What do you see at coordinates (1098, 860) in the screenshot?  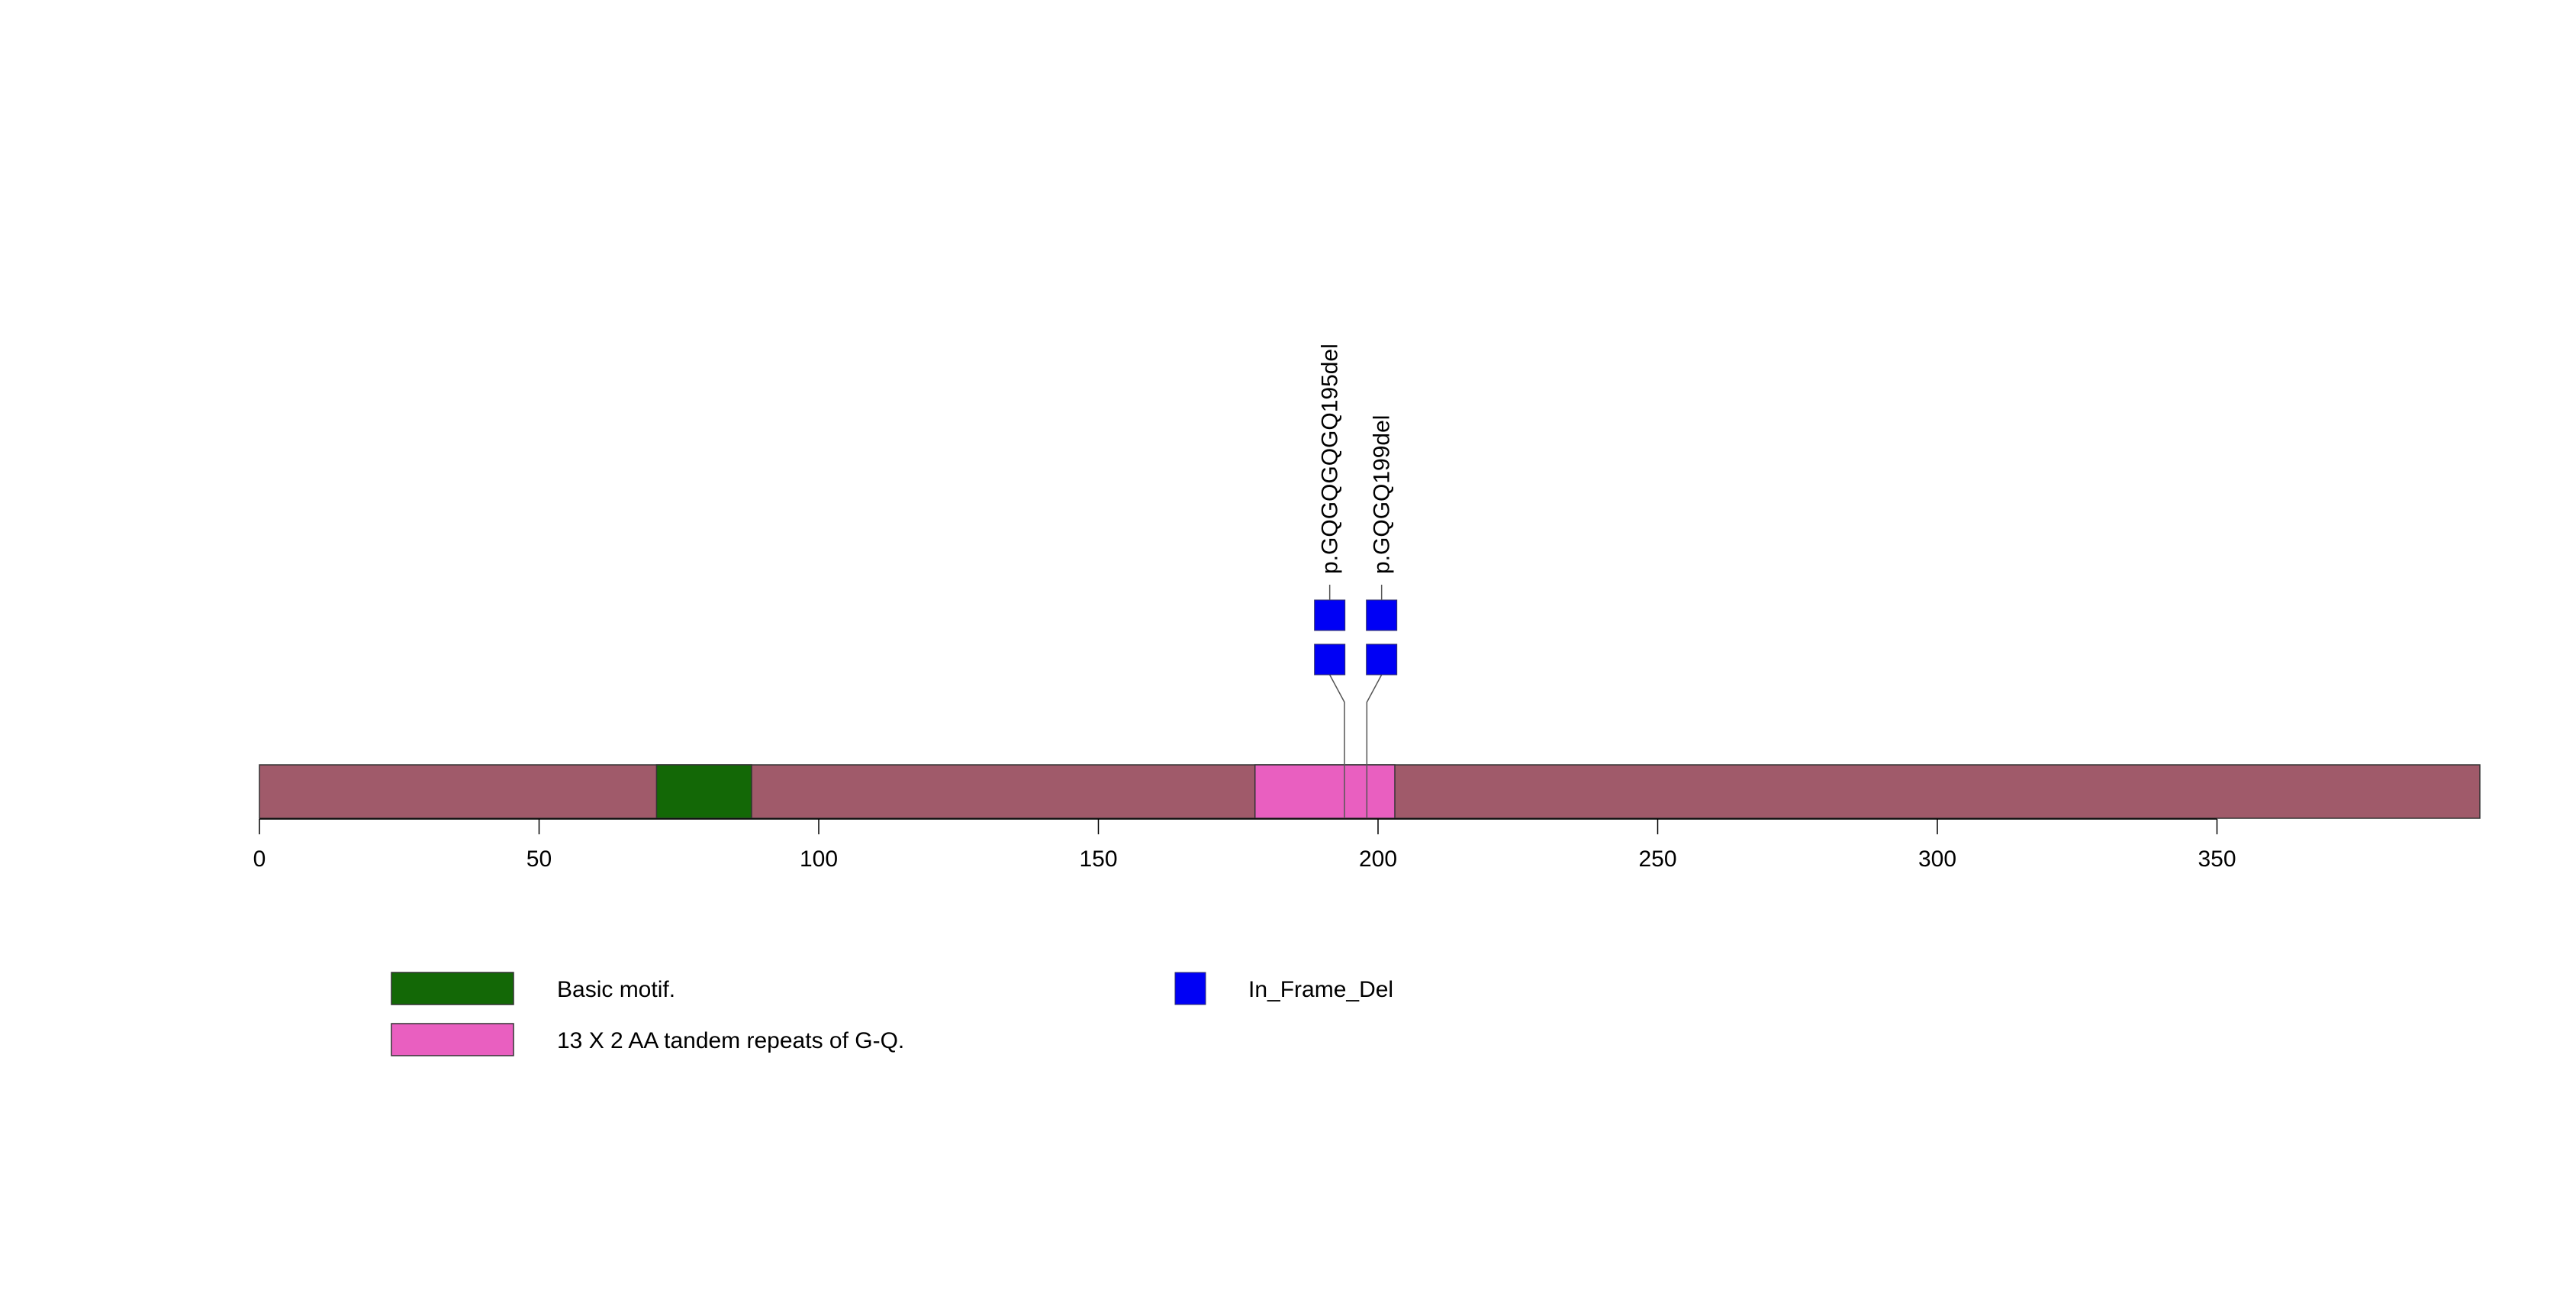 I see `x-tick-label-150: 150` at bounding box center [1098, 860].